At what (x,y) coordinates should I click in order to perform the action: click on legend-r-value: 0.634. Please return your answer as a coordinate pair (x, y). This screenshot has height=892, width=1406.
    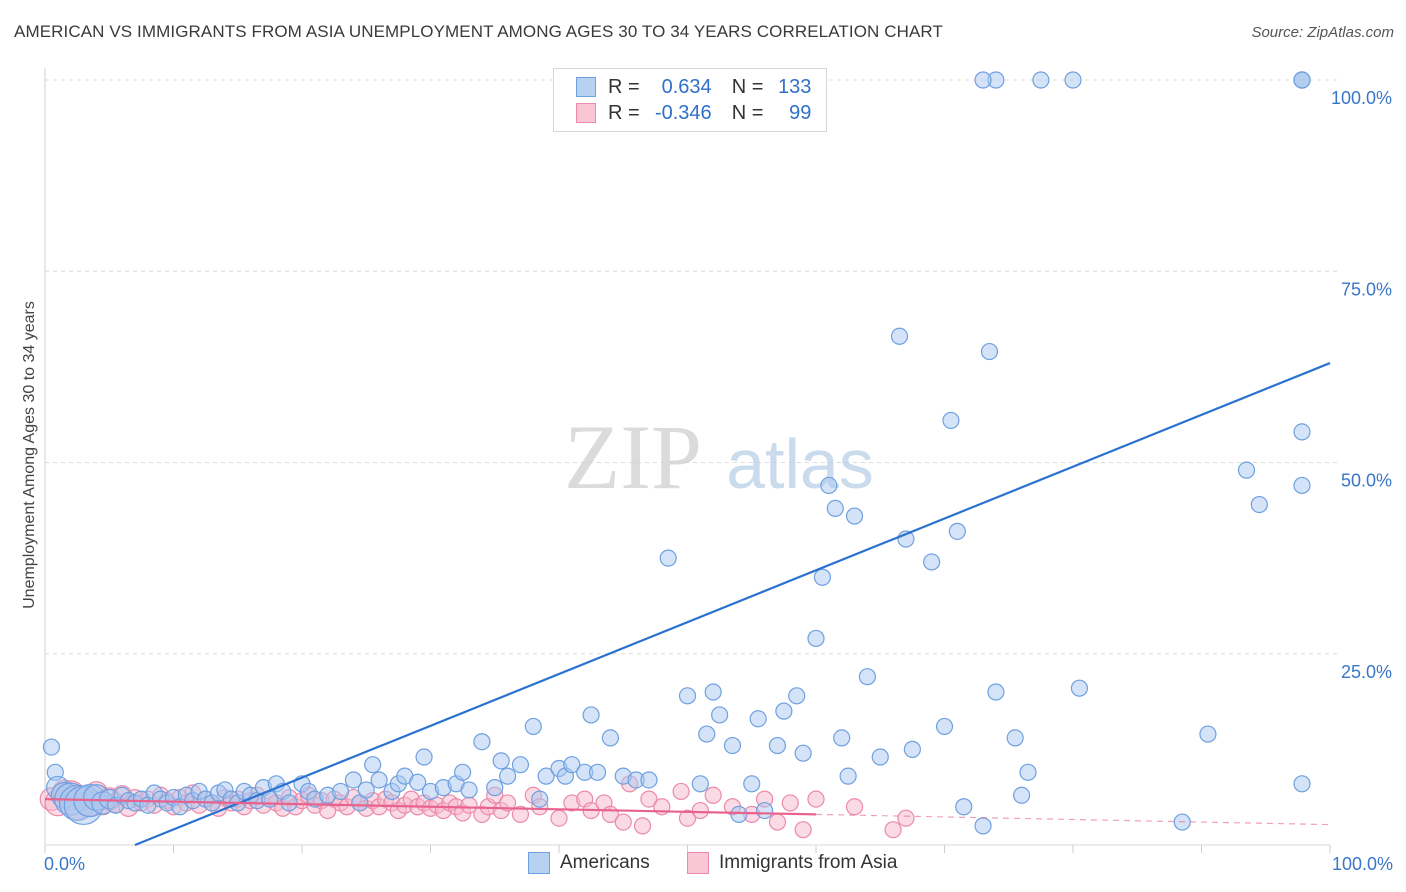
    Looking at the image, I should click on (686, 86).